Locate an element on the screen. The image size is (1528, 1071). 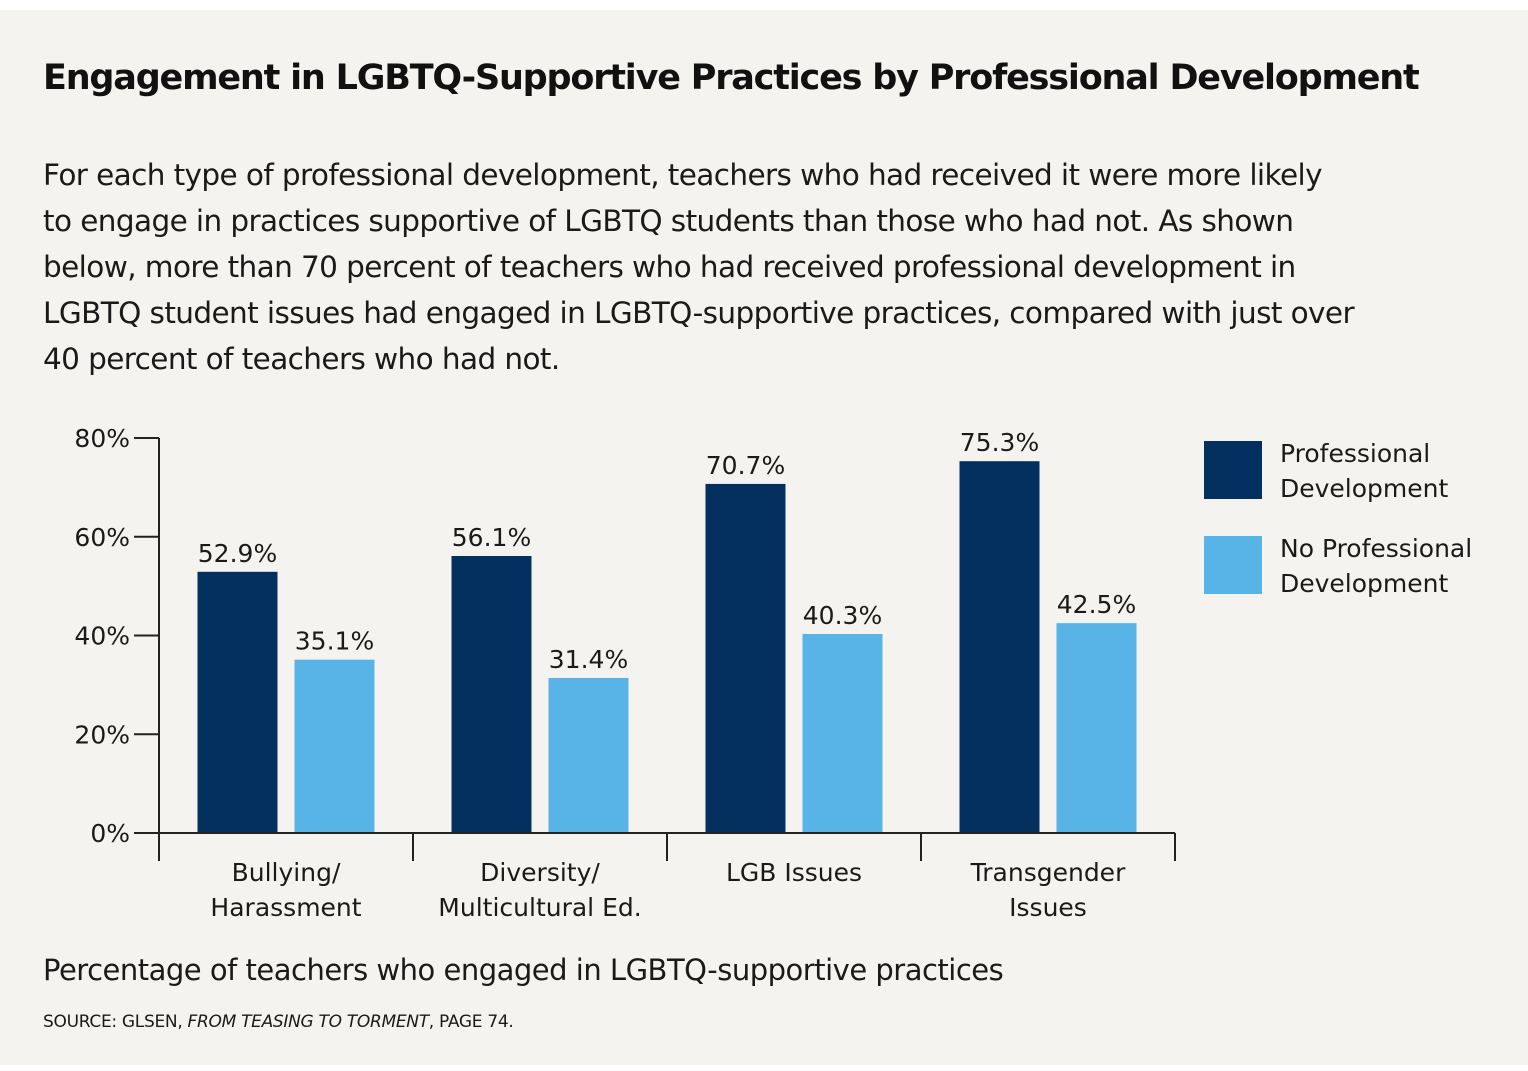
x-category-label: Bullying/Harassment is located at coordinates (285, 890).